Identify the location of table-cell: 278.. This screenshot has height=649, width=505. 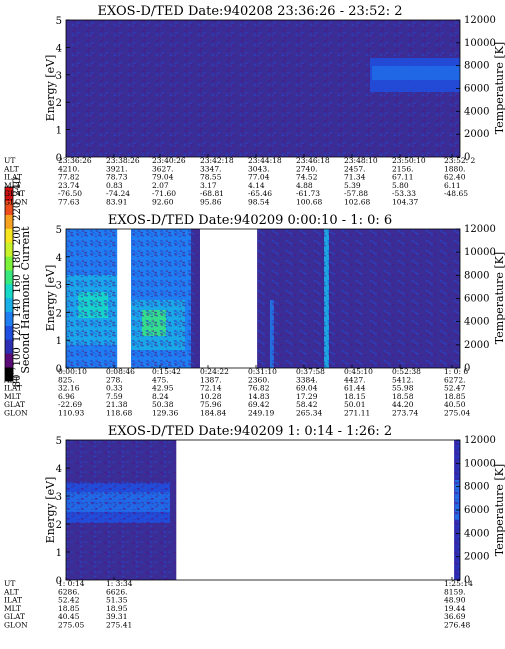
(114, 379).